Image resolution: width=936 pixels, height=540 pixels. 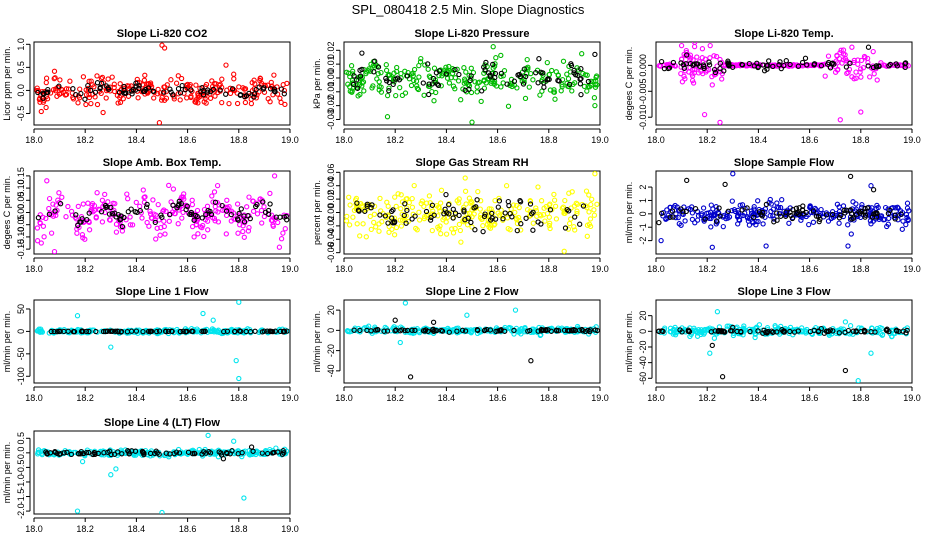 What do you see at coordinates (344, 269) in the screenshot?
I see `x-tick-label: 18.0` at bounding box center [344, 269].